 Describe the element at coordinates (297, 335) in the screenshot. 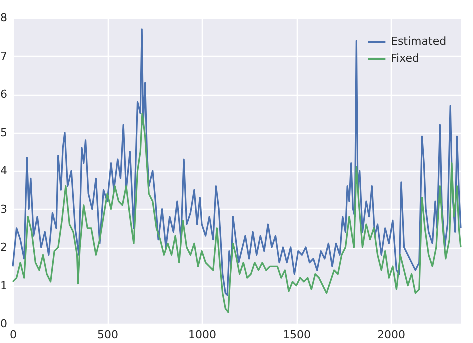

I see `x-tick-label: 1500` at that location.